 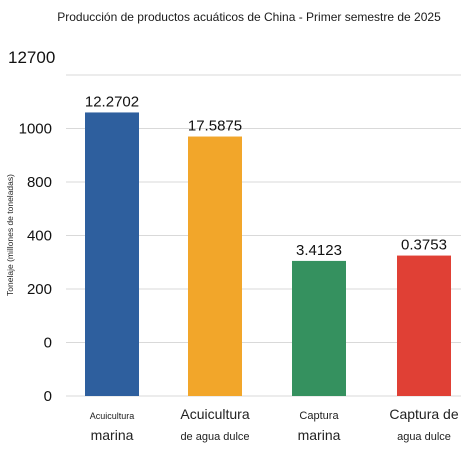 What do you see at coordinates (112, 101) in the screenshot?
I see `data-label: 12.2702` at bounding box center [112, 101].